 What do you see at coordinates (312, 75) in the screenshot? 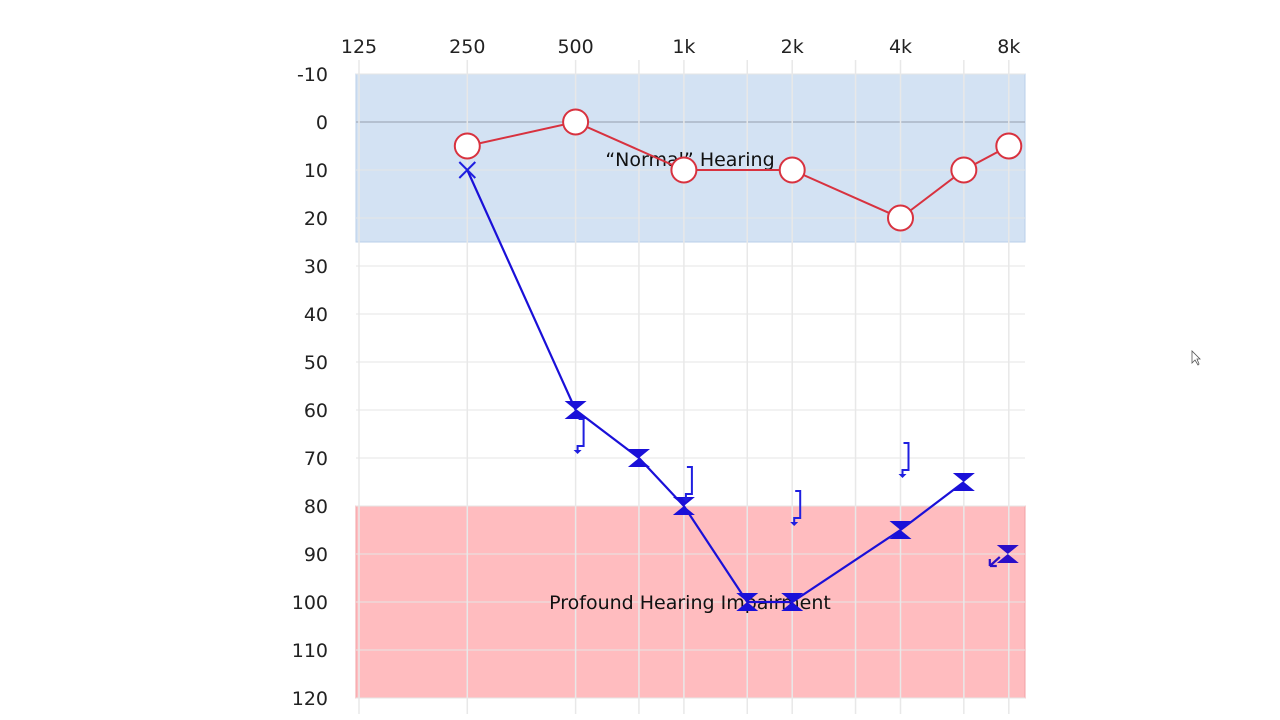
I see `y-tick-label: -10` at bounding box center [312, 75].